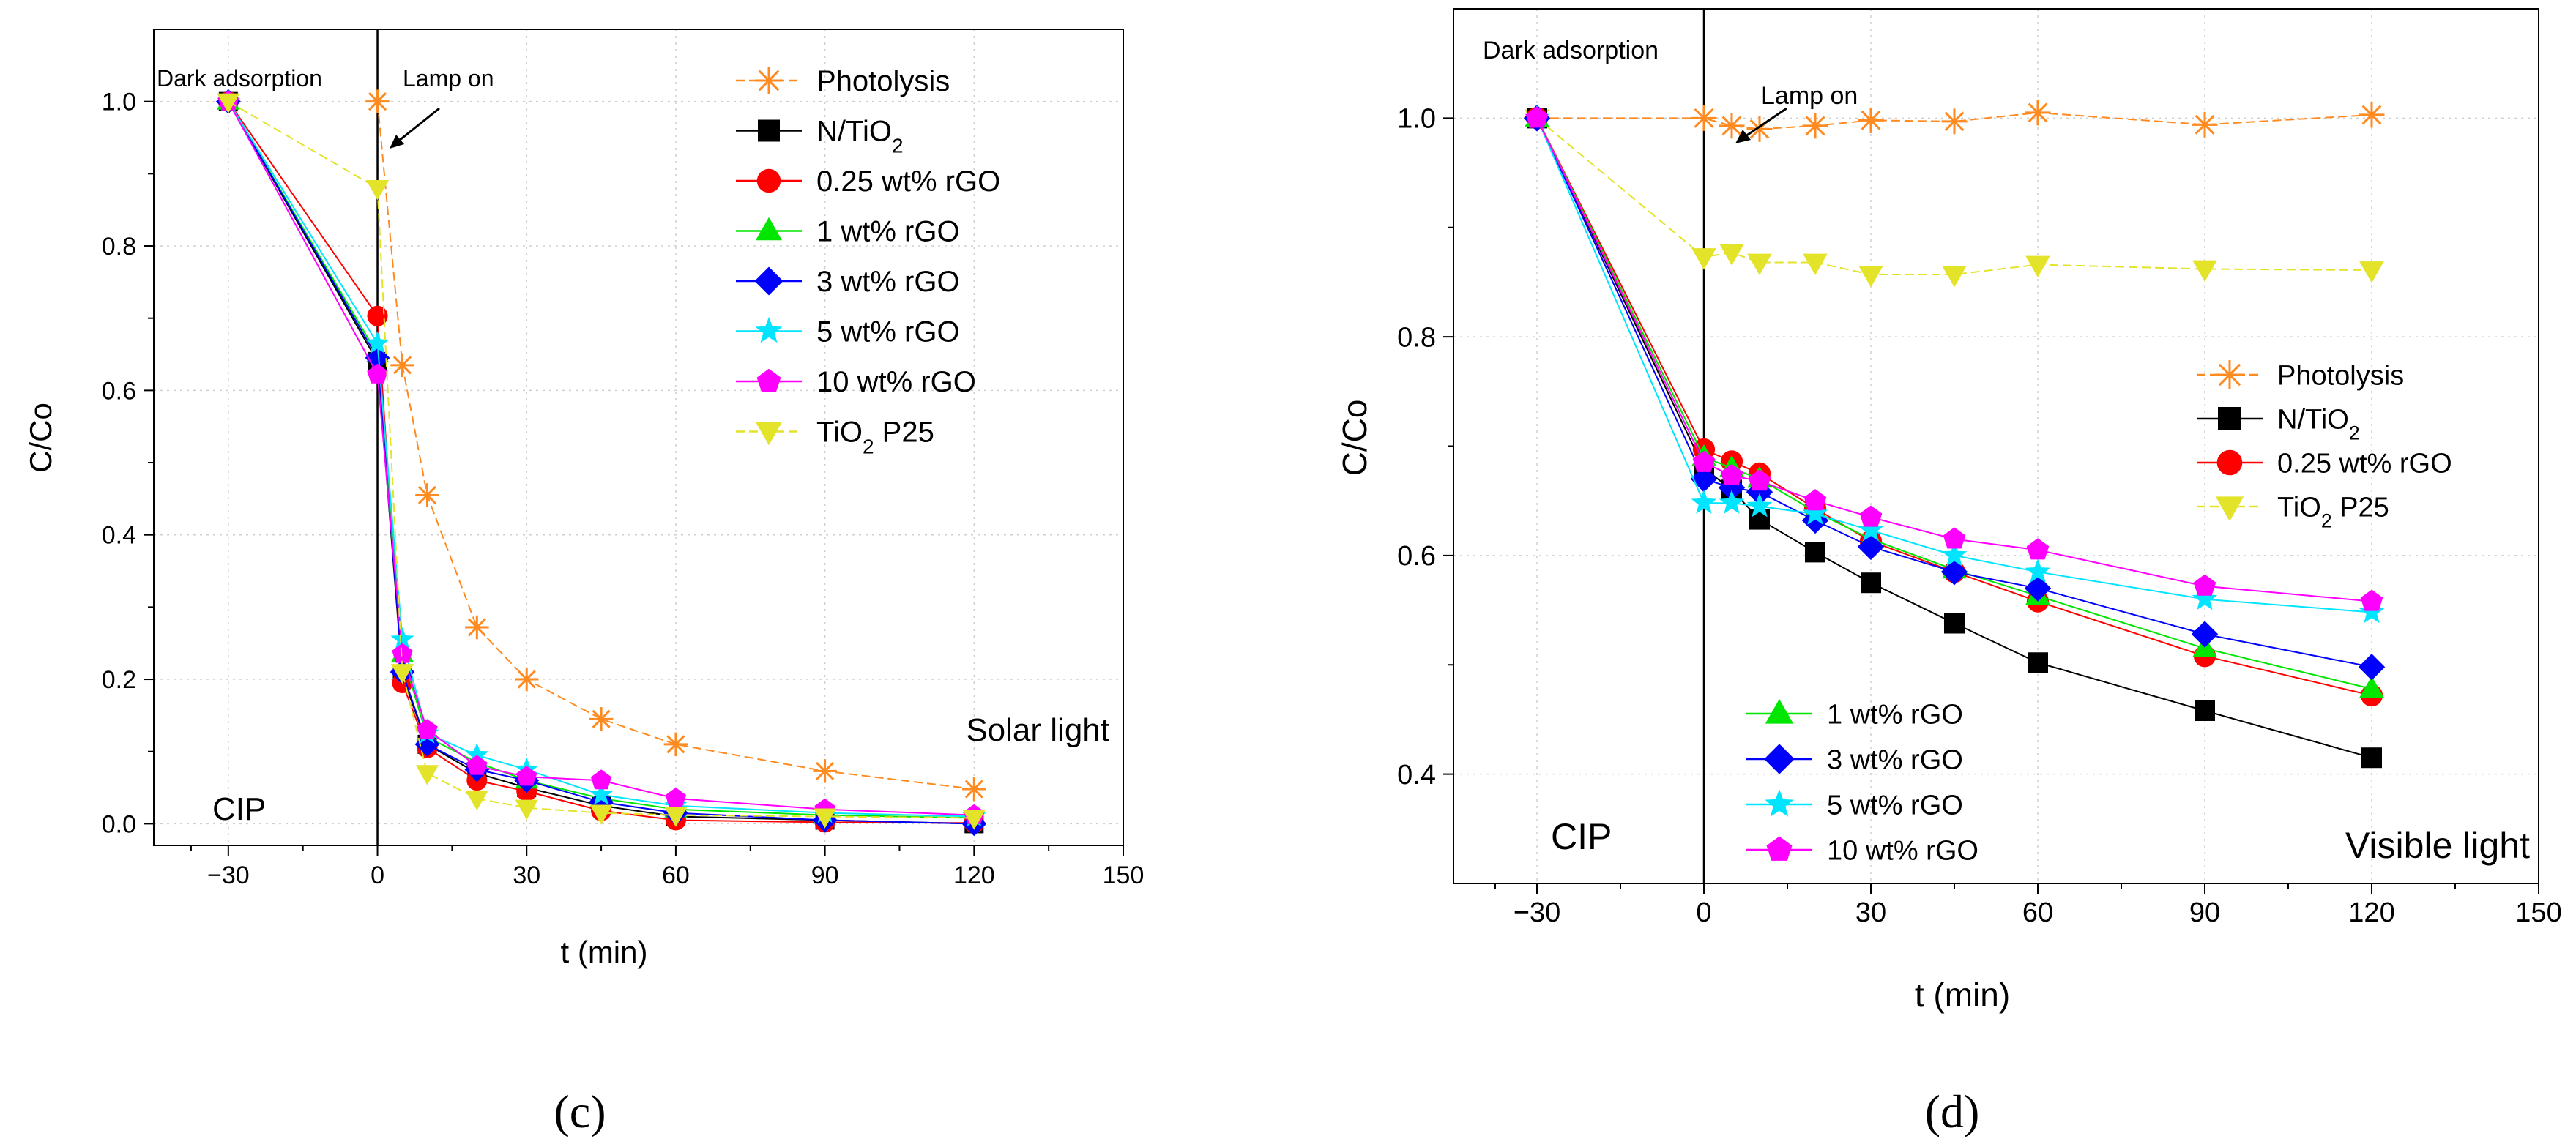 The width and height of the screenshot is (2576, 1147). Describe the element at coordinates (1416, 119) in the screenshot. I see `y-tick-label: 1.0` at that location.